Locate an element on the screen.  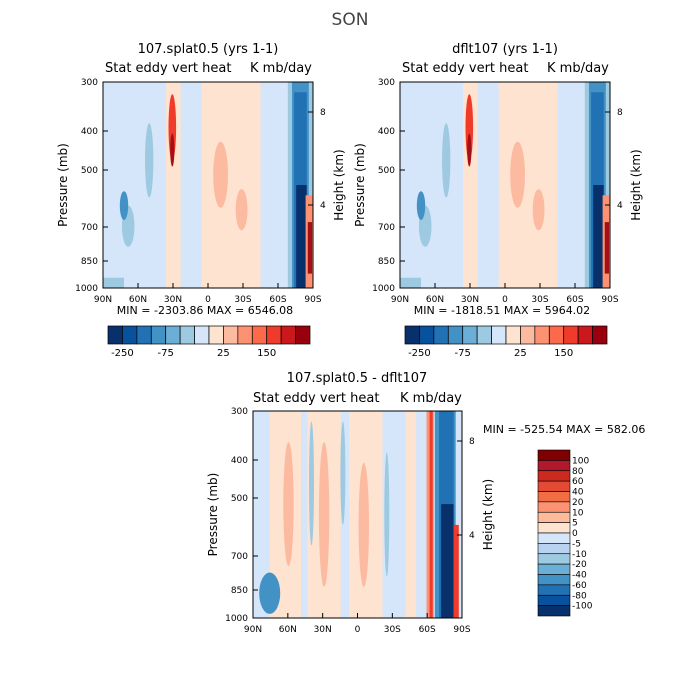
panel1-xtick-label: 90S is located at coordinates (312, 300).